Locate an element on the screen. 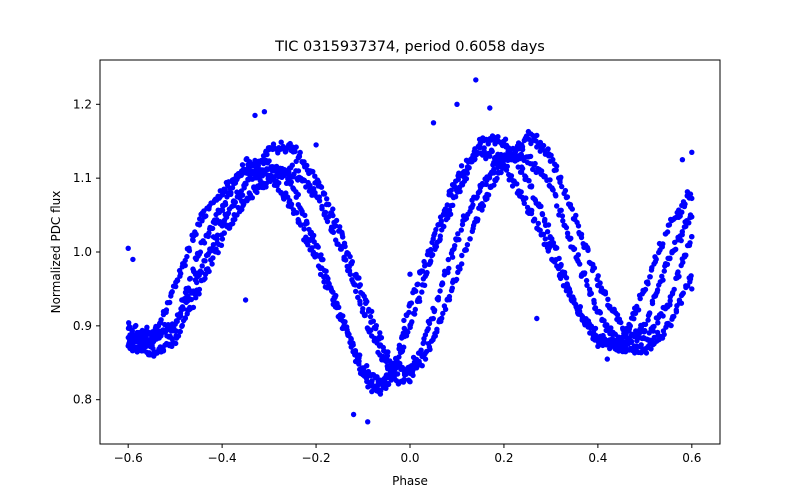  x-tick-label: 0.4 is located at coordinates (597, 458).